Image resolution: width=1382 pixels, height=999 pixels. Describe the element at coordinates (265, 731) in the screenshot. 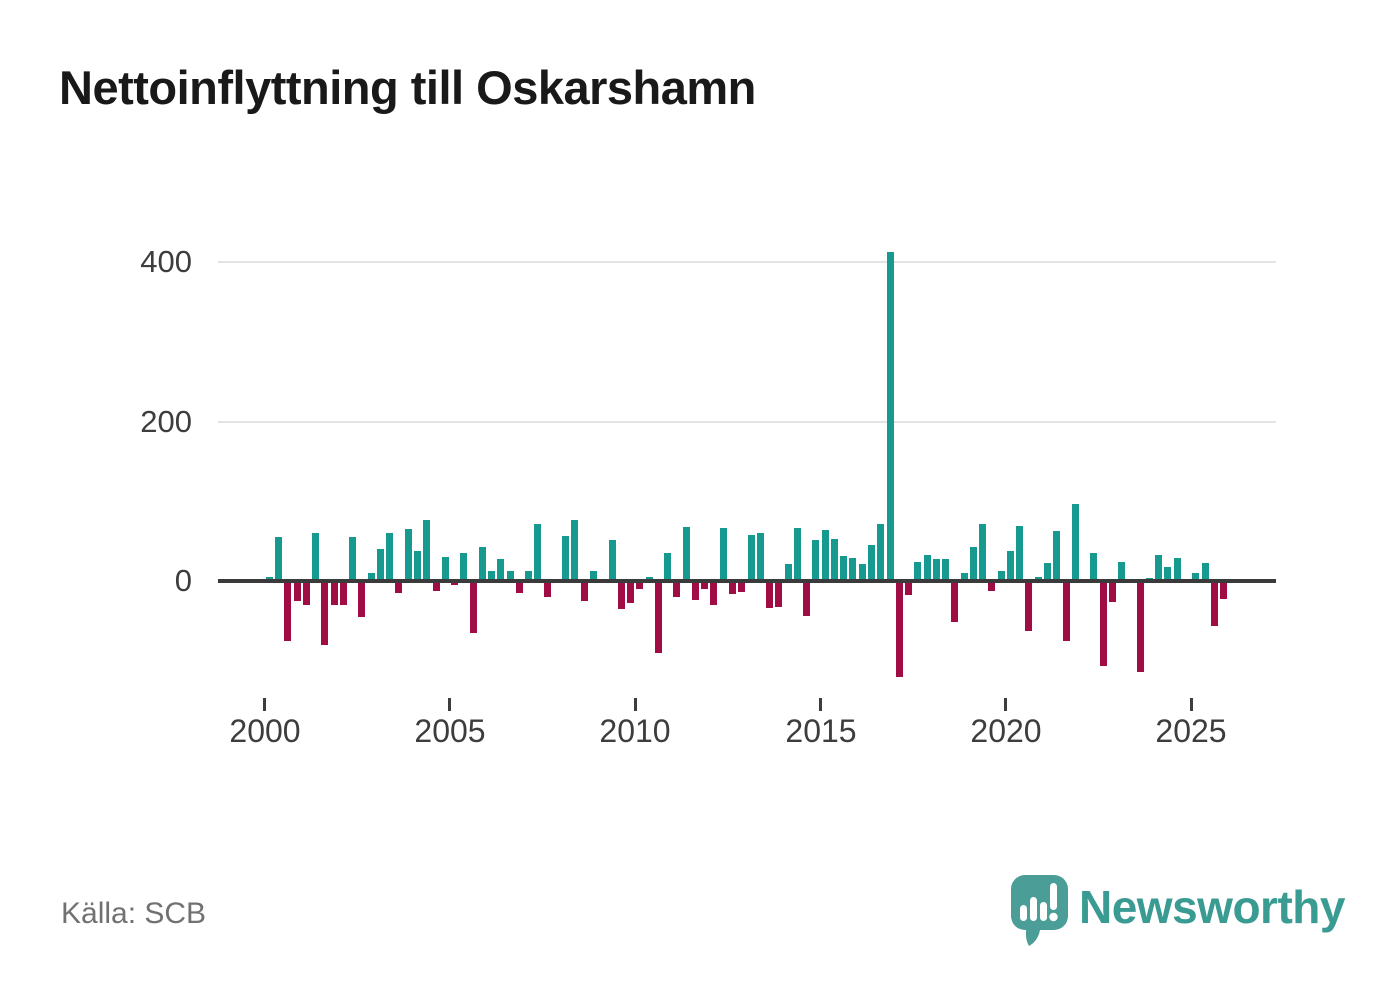

I see `x-axis-label-2000: 2000` at that location.